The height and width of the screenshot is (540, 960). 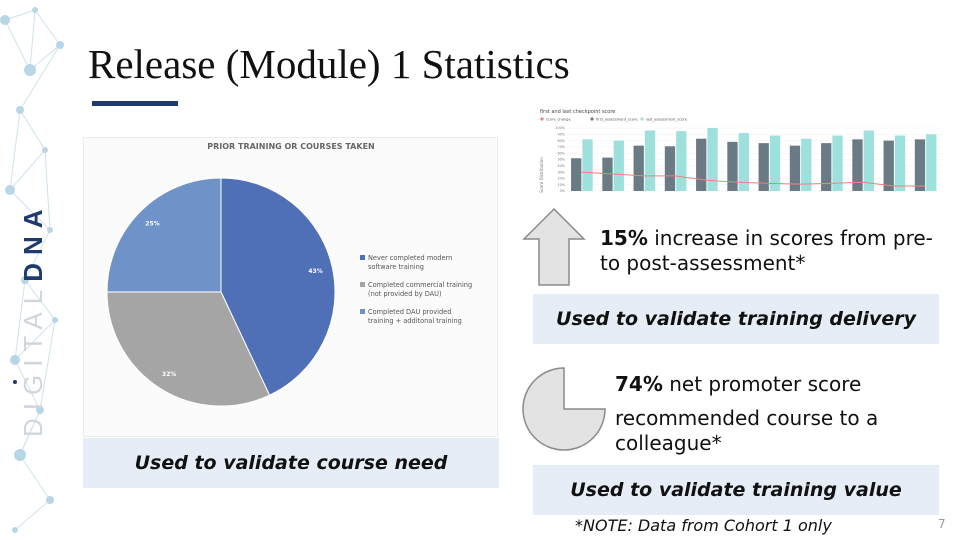 I want to click on page-title: Release (Module) 1 Statistics, so click(x=329, y=64).